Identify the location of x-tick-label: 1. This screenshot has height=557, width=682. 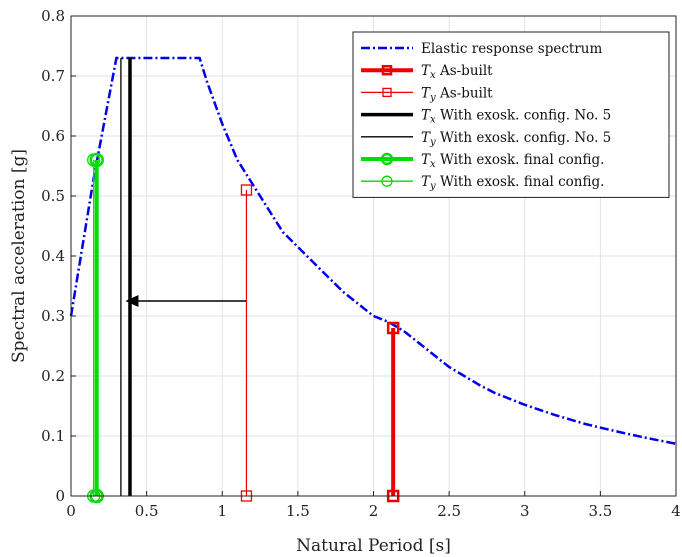
(222, 511).